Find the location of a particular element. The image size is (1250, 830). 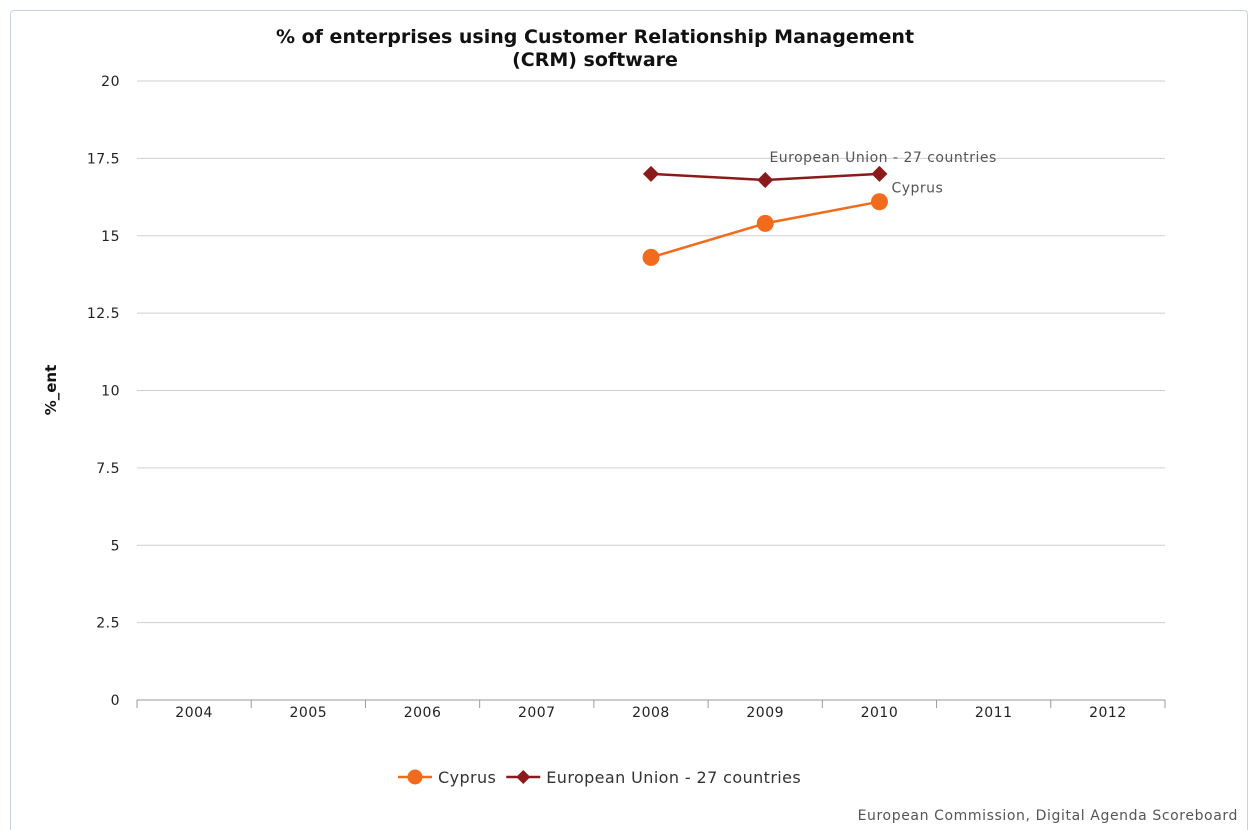

x-tick-label: 2012 is located at coordinates (1108, 713).